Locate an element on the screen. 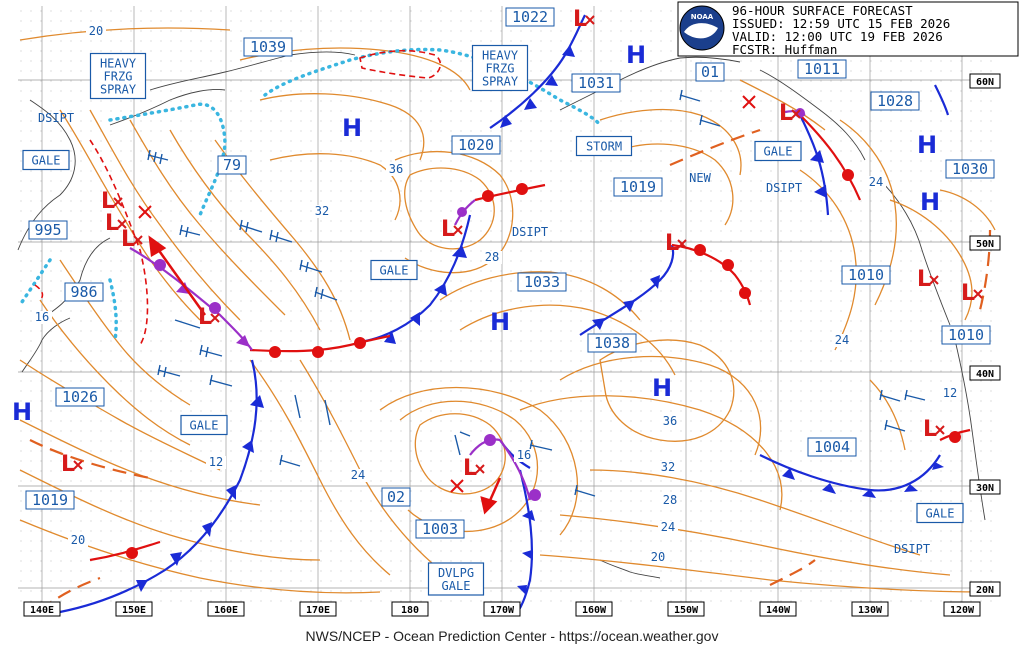 The height and width of the screenshot is (652, 1024). svg-text: 32 is located at coordinates (668, 467).